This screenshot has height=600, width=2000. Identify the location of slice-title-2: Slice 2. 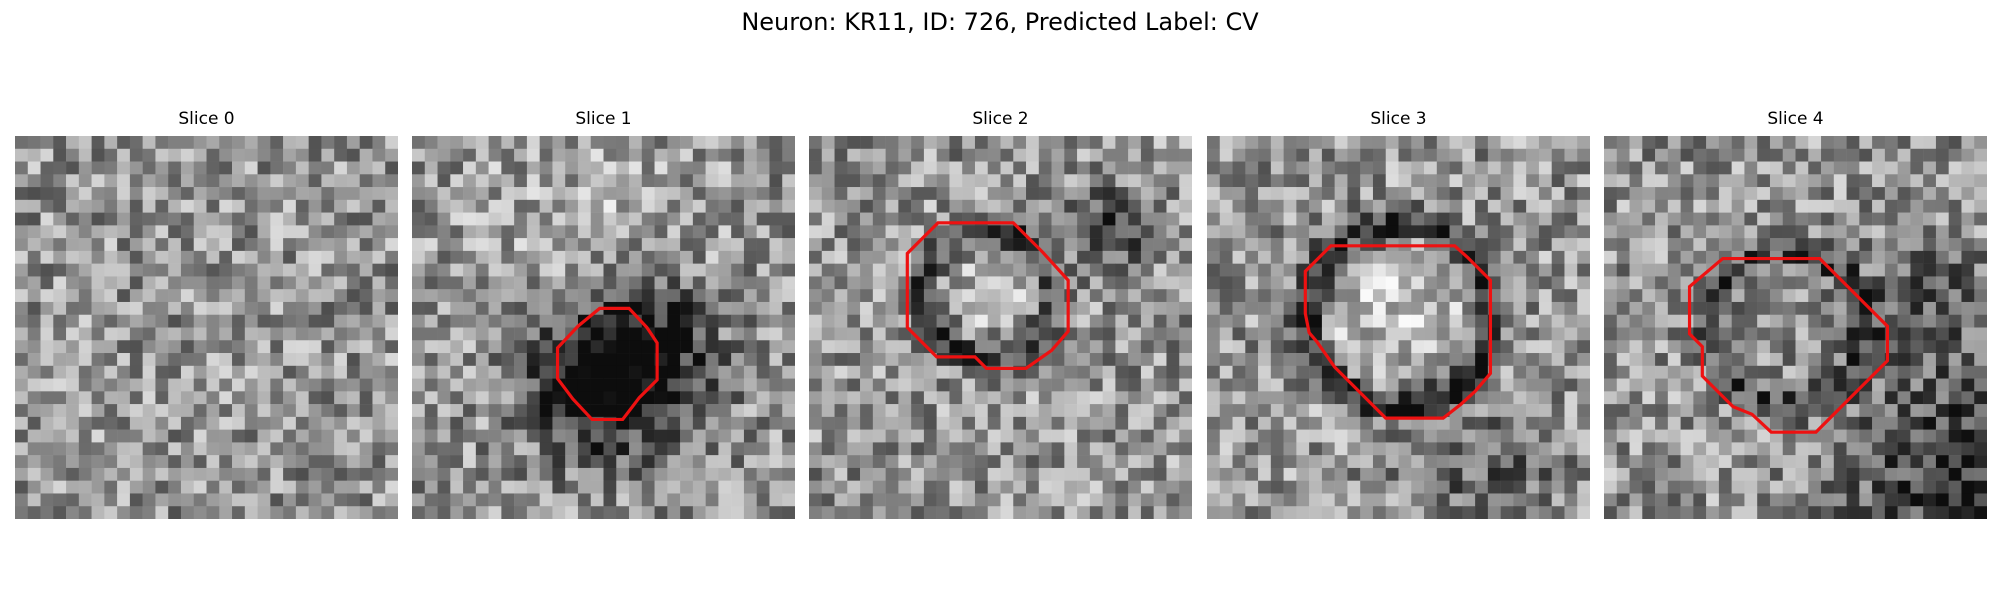
(1000, 119).